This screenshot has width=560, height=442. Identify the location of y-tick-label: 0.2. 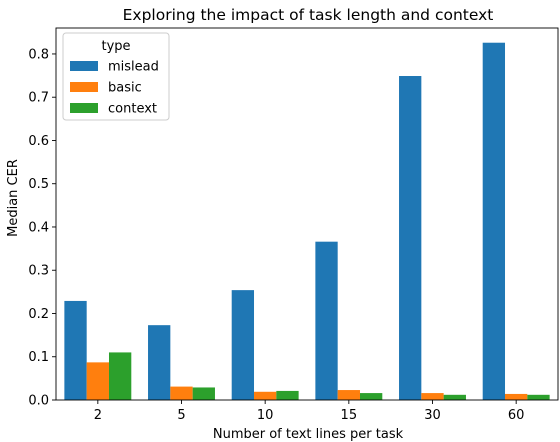
(38, 314).